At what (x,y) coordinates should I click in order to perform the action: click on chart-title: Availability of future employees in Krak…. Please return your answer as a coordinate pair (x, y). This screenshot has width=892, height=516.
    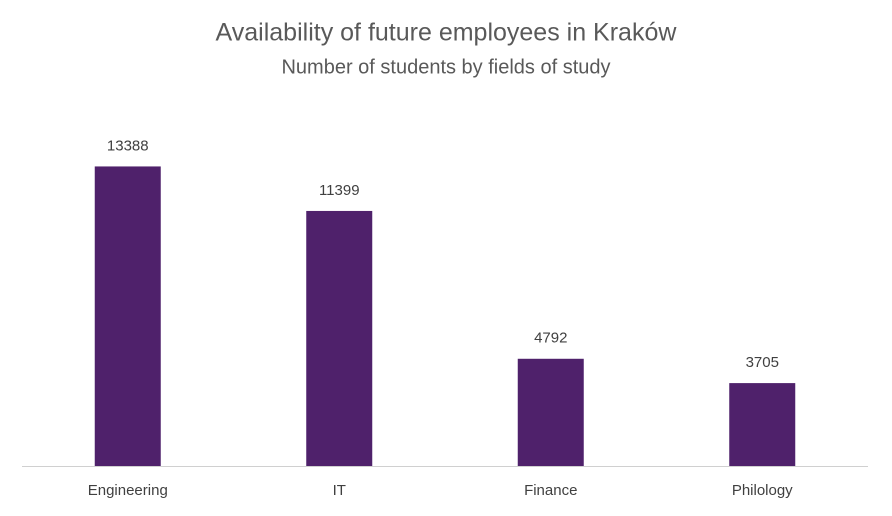
    Looking at the image, I should click on (447, 33).